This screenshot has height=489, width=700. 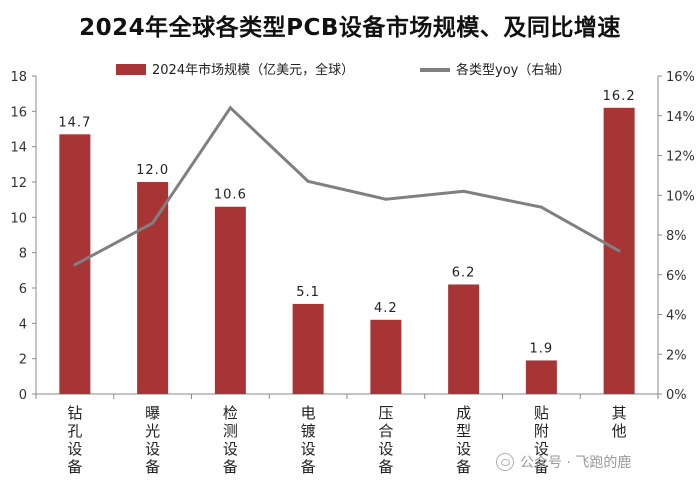 What do you see at coordinates (308, 431) in the screenshot?
I see `category-label-char: 镀` at bounding box center [308, 431].